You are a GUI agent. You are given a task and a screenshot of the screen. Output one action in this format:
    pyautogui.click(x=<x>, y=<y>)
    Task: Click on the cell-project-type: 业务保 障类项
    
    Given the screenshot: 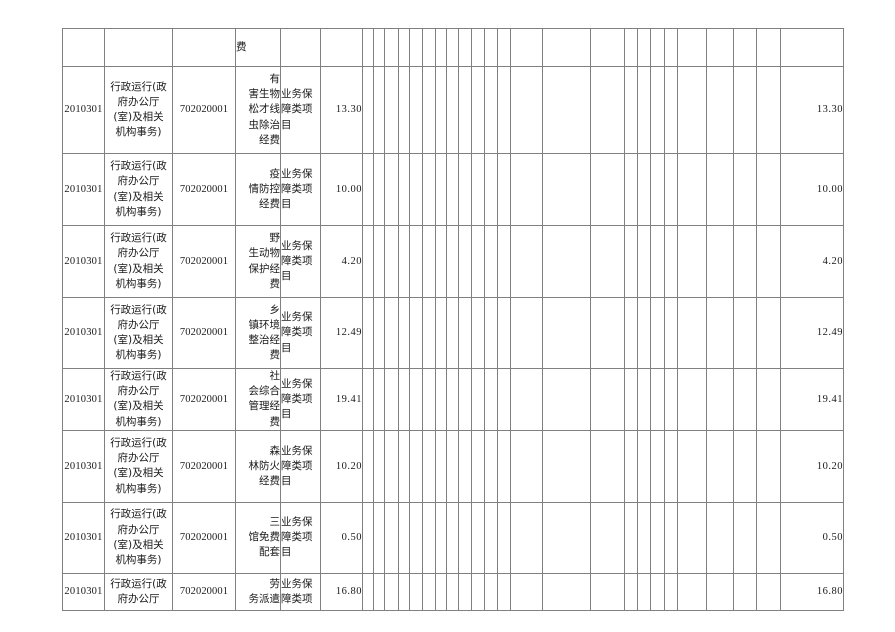 What is the action you would take?
    pyautogui.click(x=300, y=591)
    